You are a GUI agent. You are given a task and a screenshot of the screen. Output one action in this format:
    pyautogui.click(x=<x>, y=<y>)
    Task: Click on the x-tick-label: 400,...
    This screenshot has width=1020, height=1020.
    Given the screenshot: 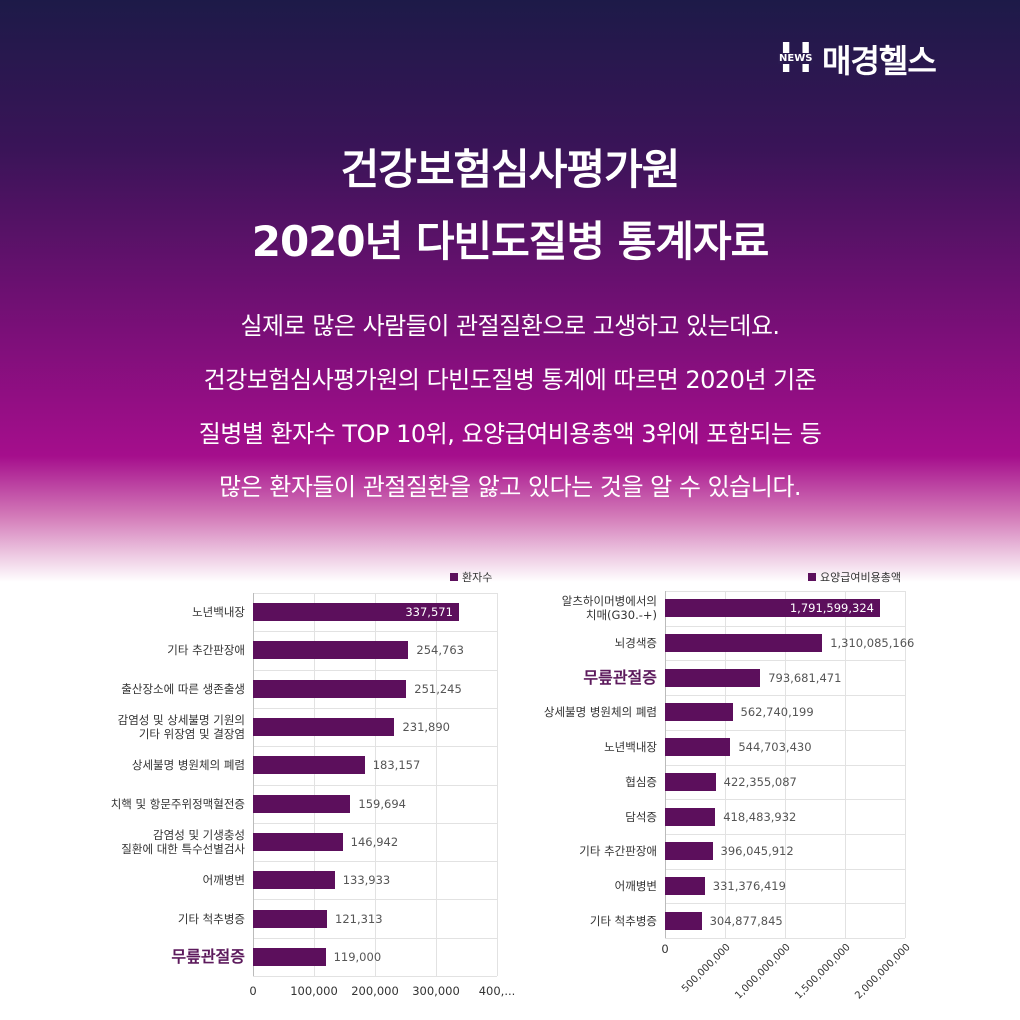 What is the action you would take?
    pyautogui.click(x=497, y=991)
    